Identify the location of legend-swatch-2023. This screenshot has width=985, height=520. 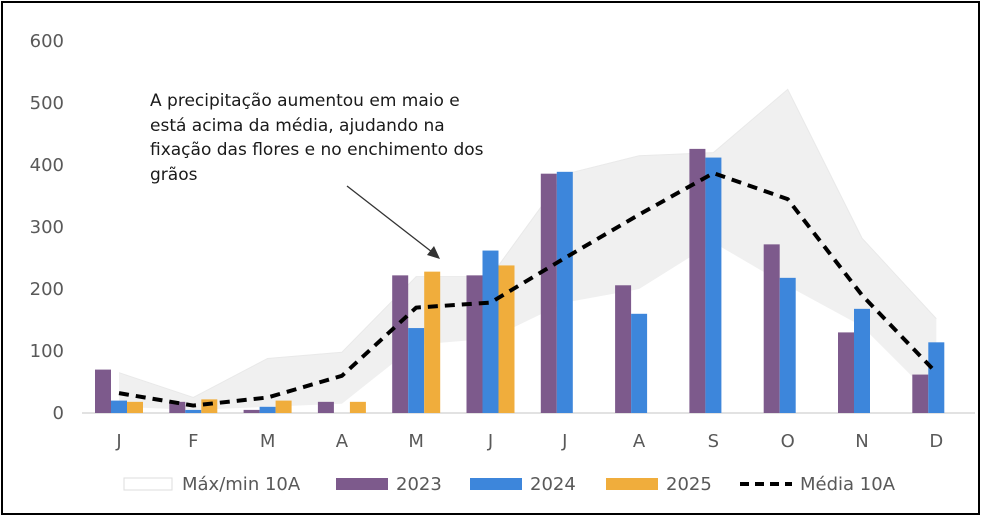
(362, 484).